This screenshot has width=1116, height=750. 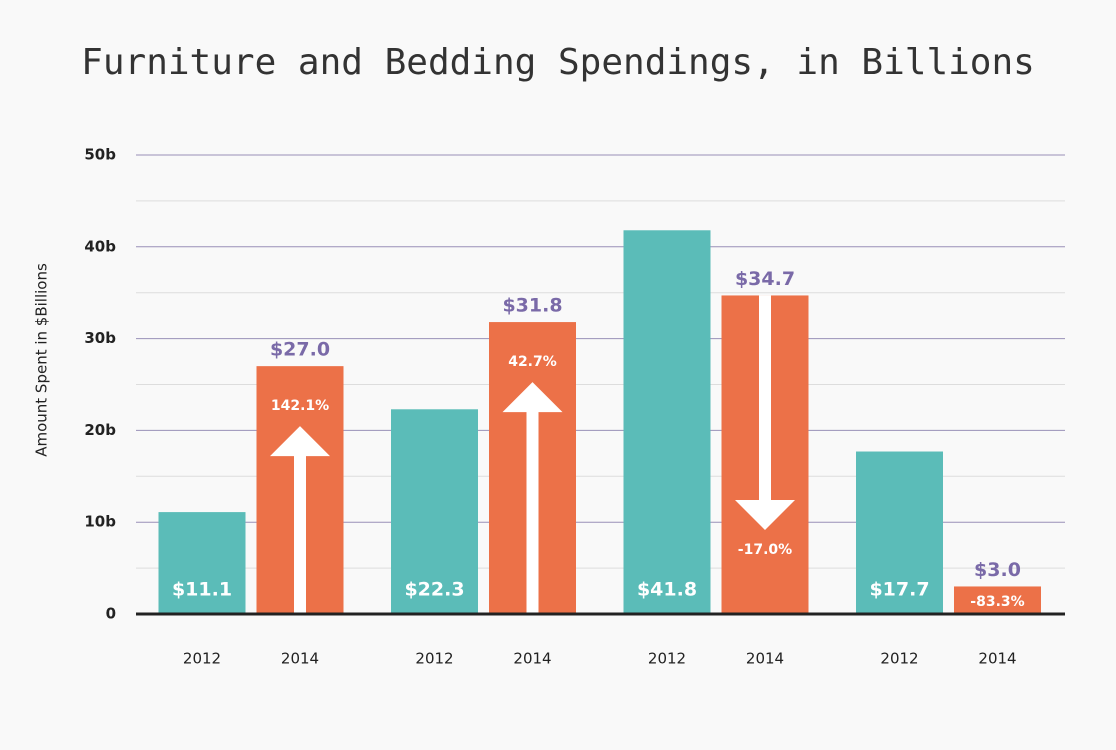 What do you see at coordinates (100, 338) in the screenshot?
I see `y-tick-label: 30b` at bounding box center [100, 338].